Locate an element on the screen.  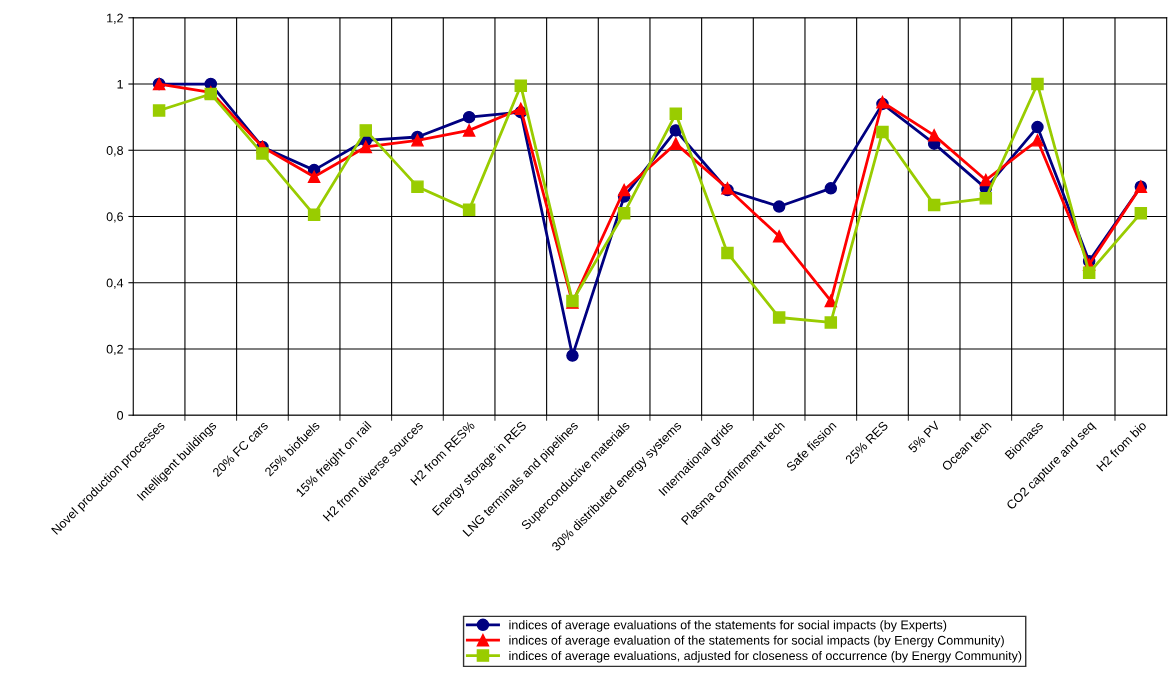
legend-label: indices of average evaluation of the statements for social impacts (by Energy Community) is located at coordinates (756, 641).